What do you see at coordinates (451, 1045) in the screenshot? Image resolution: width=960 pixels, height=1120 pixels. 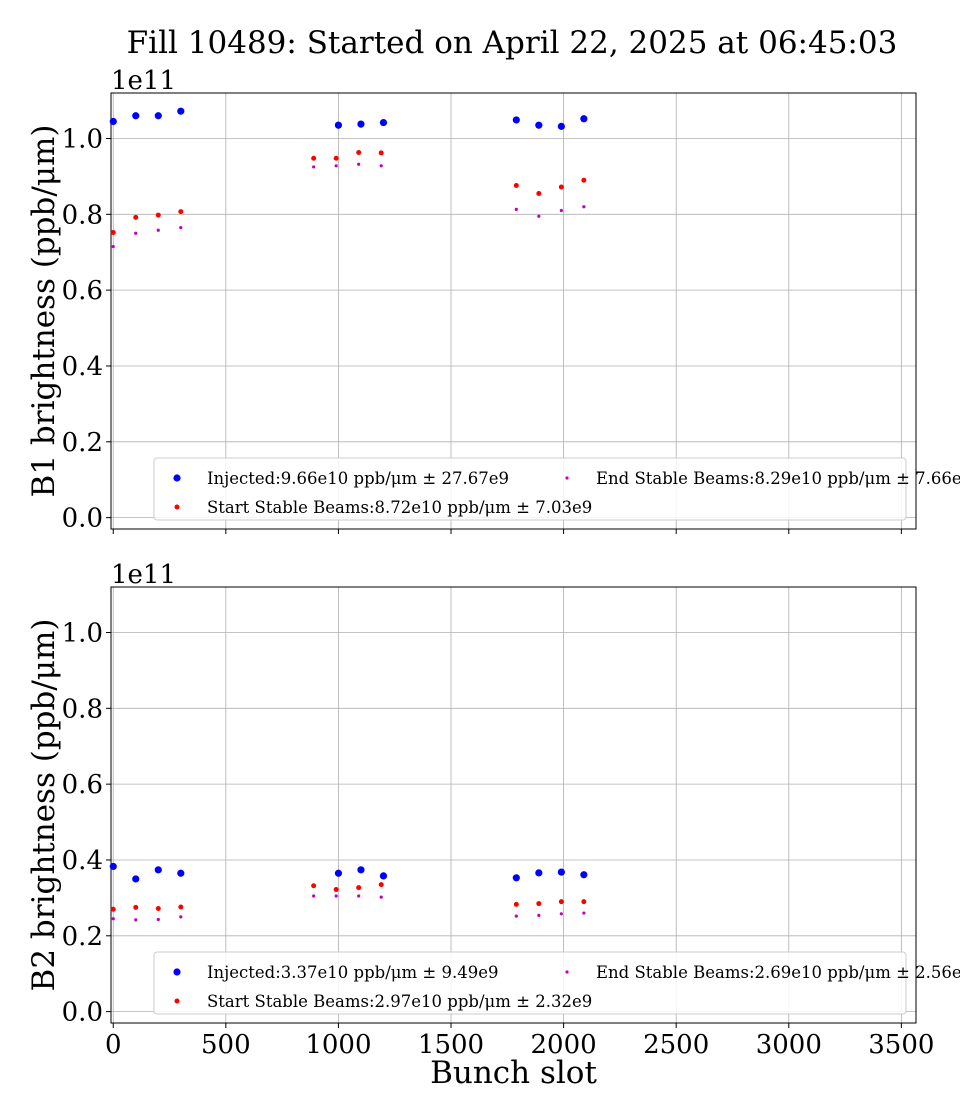 I see `x-tick-label: 1500` at bounding box center [451, 1045].